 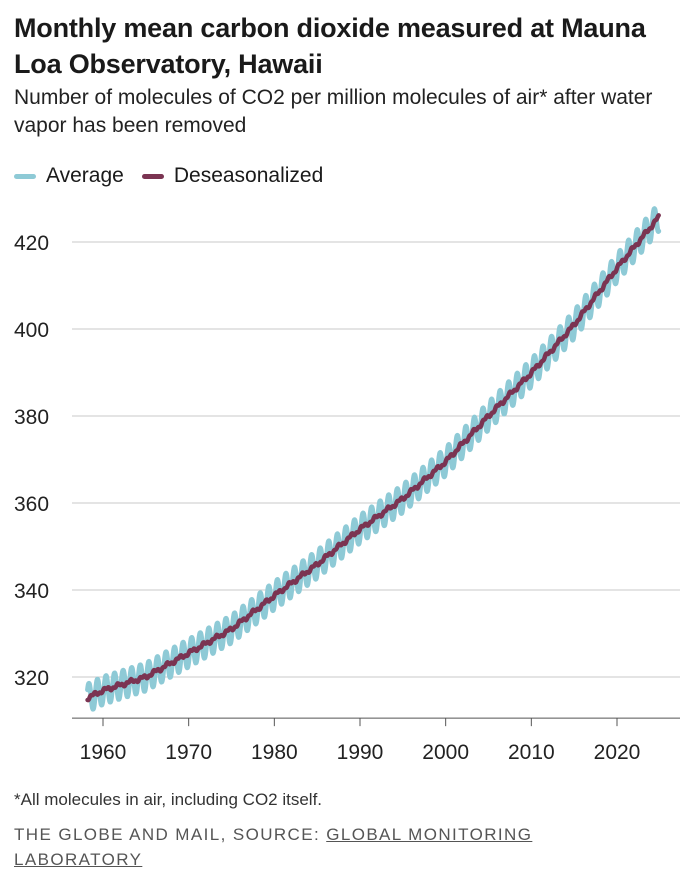 I want to click on x-tick-label-1970: 1970, so click(x=188, y=752).